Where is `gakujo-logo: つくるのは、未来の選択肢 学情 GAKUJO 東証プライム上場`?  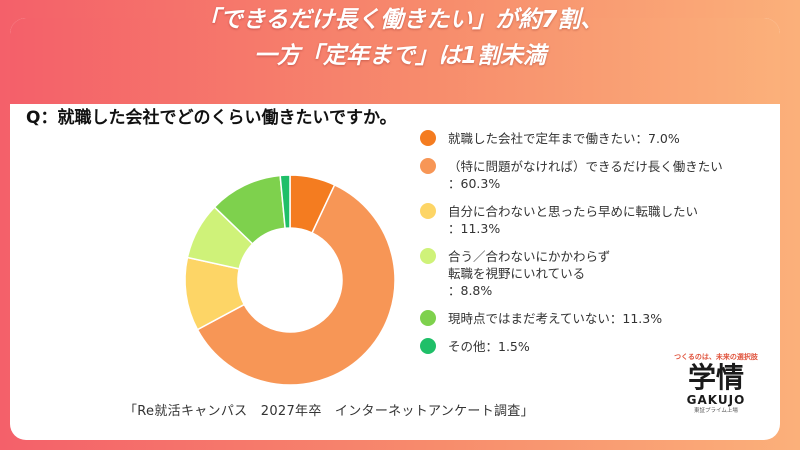 gakujo-logo: つくるのは、未来の選択肢 学情 GAKUJO 東証プライム上場 is located at coordinates (716, 384).